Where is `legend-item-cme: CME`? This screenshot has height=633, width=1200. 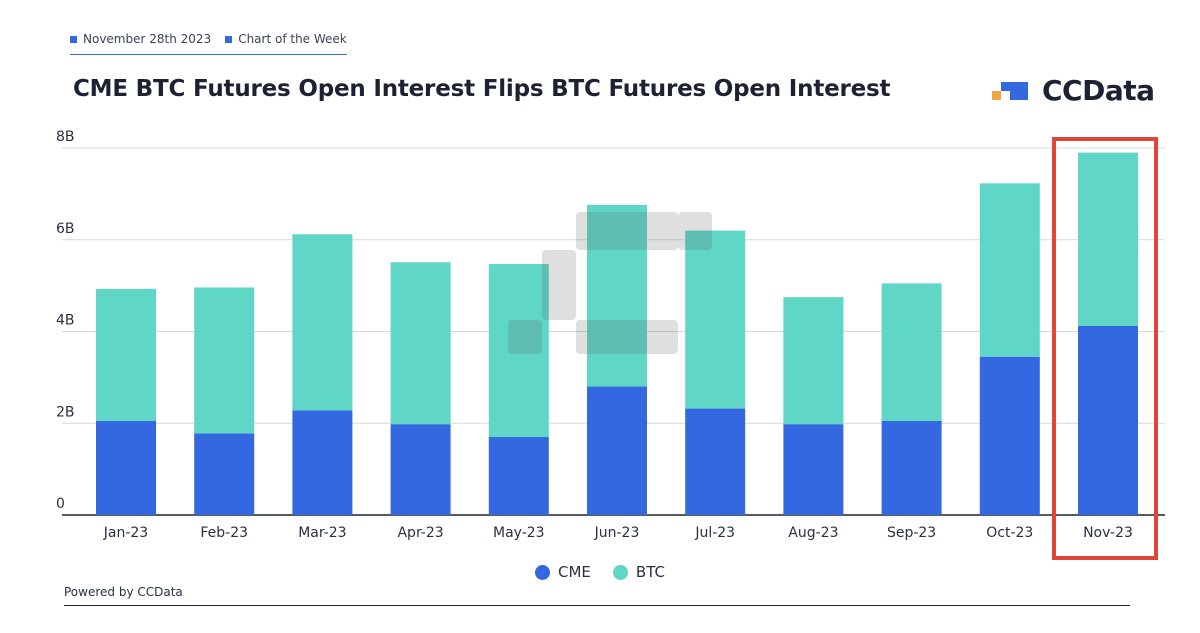 legend-item-cme: CME is located at coordinates (563, 572).